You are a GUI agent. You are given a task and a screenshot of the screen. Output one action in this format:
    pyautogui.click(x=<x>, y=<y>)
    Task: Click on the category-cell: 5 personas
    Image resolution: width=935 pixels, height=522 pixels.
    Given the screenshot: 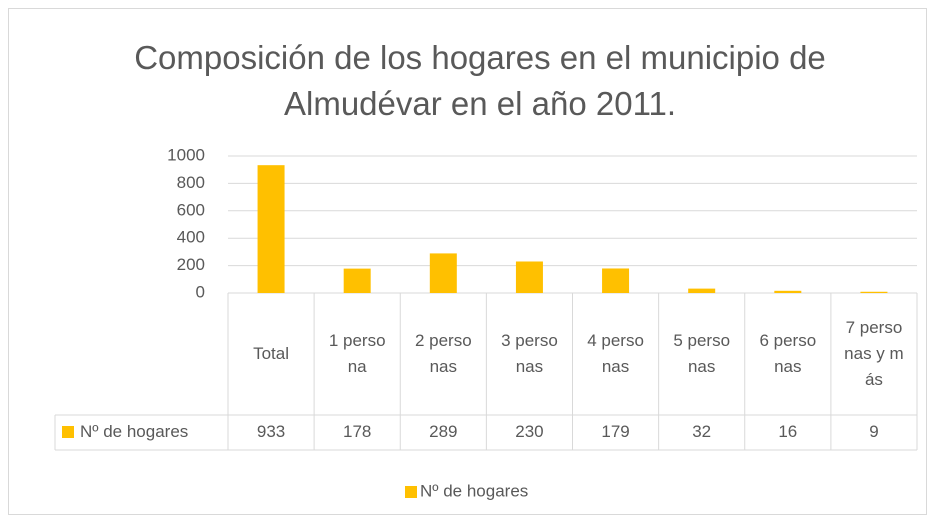 What is the action you would take?
    pyautogui.click(x=702, y=353)
    